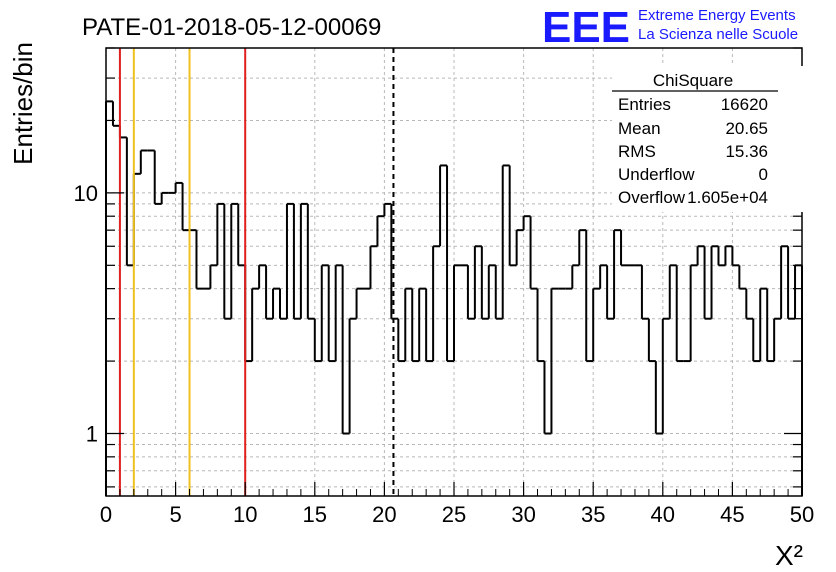  Describe the element at coordinates (746, 151) in the screenshot. I see `stats-value: 15.36` at that location.